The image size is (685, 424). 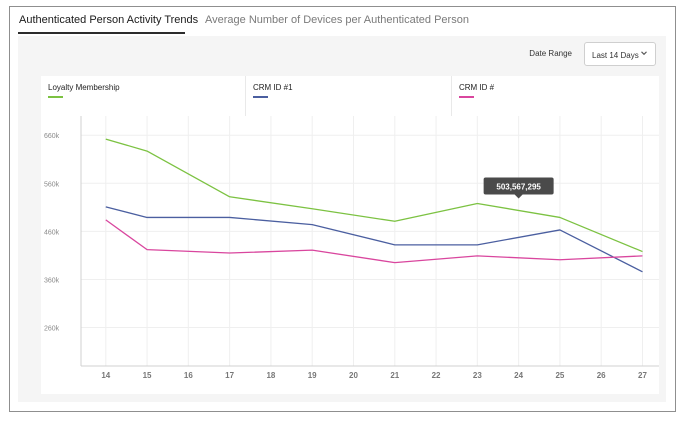 I want to click on x-tick-label: 25, so click(x=559, y=375).